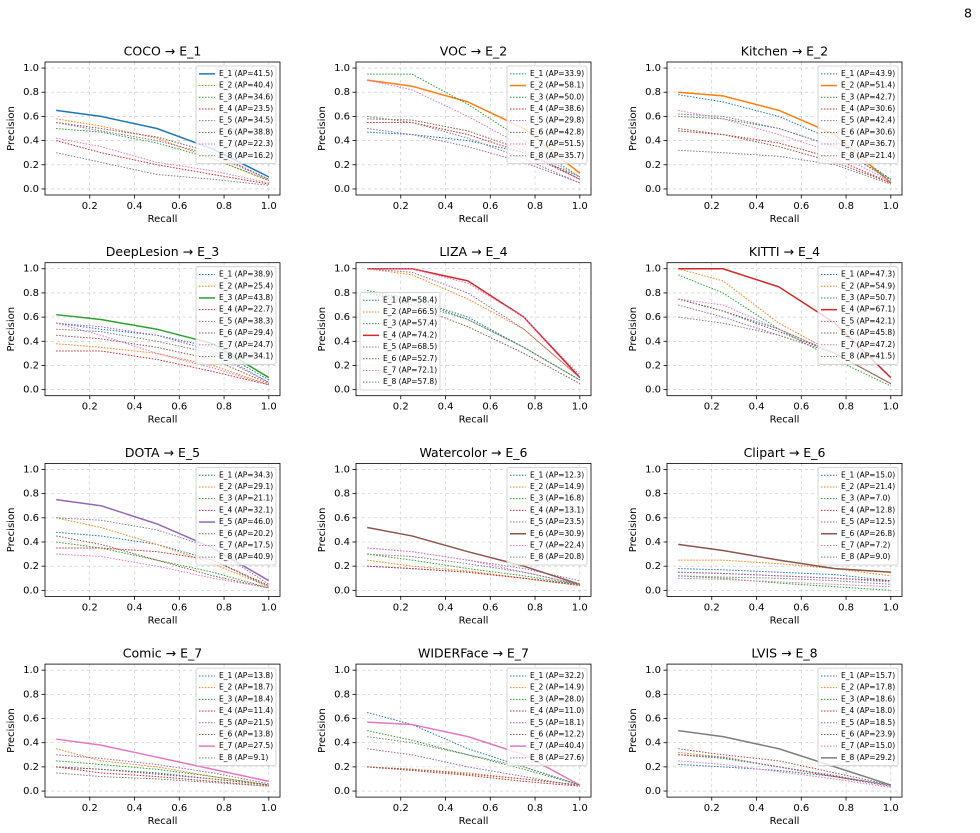 Image resolution: width=980 pixels, height=833 pixels. What do you see at coordinates (557, 73) in the screenshot?
I see `legend-label: E_1 (AP=33.9)` at bounding box center [557, 73].